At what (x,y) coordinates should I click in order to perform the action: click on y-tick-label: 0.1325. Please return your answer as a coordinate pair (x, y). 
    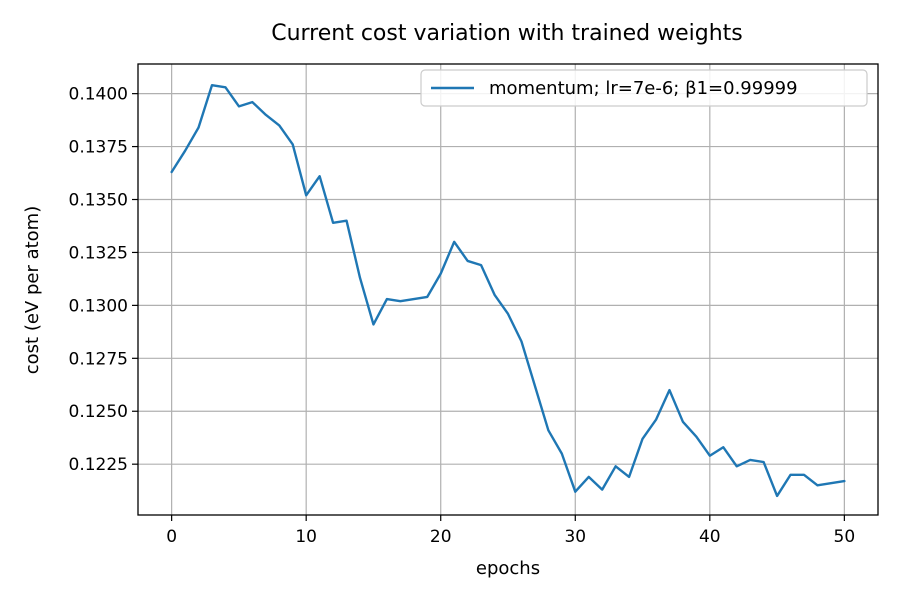
    Looking at the image, I should click on (98, 253).